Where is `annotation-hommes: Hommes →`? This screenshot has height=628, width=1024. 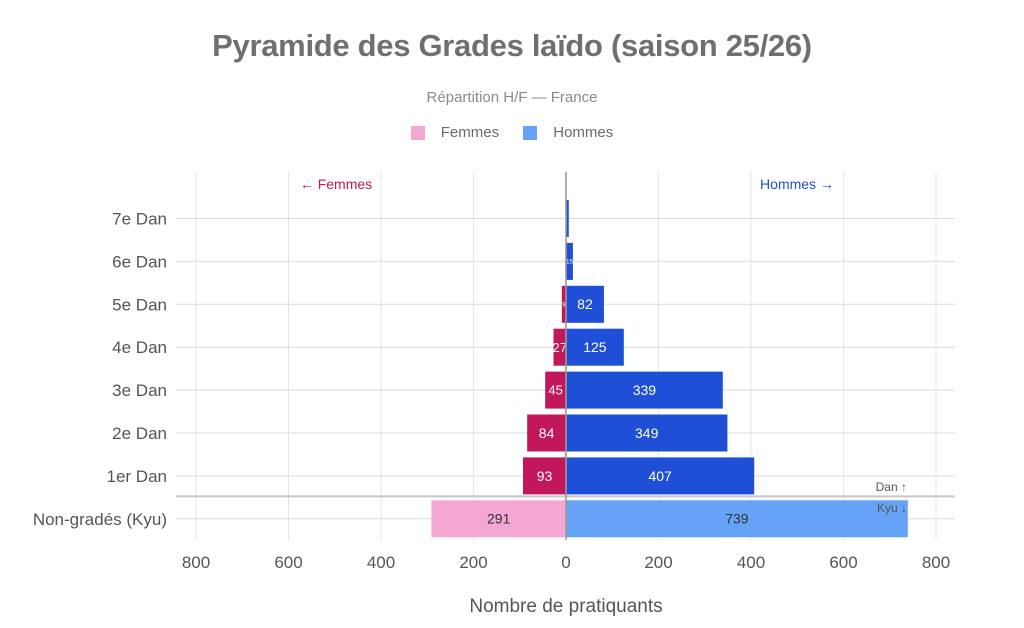 annotation-hommes: Hommes → is located at coordinates (797, 184).